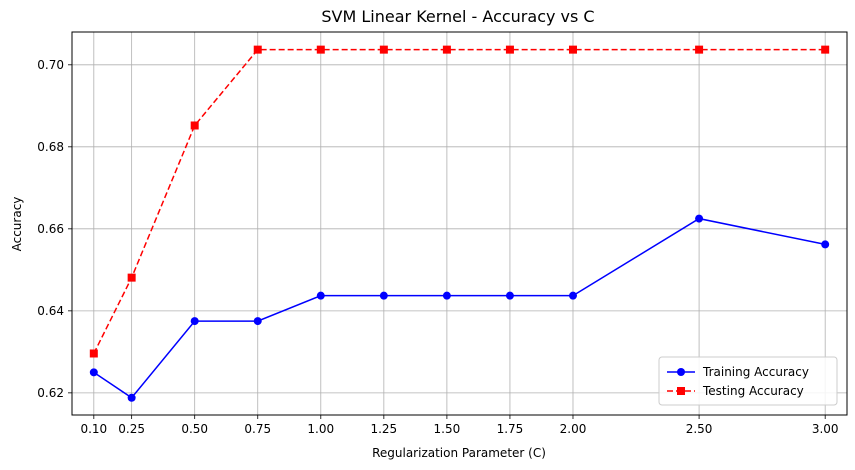  Describe the element at coordinates (510, 429) in the screenshot. I see `x-tick-label: 1.75` at that location.